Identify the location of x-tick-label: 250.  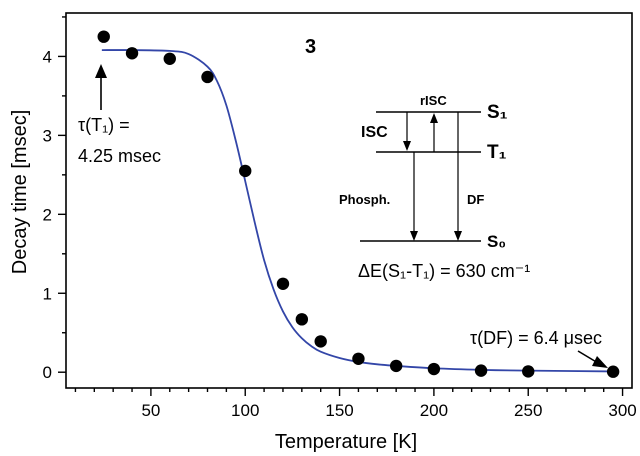
(528, 410).